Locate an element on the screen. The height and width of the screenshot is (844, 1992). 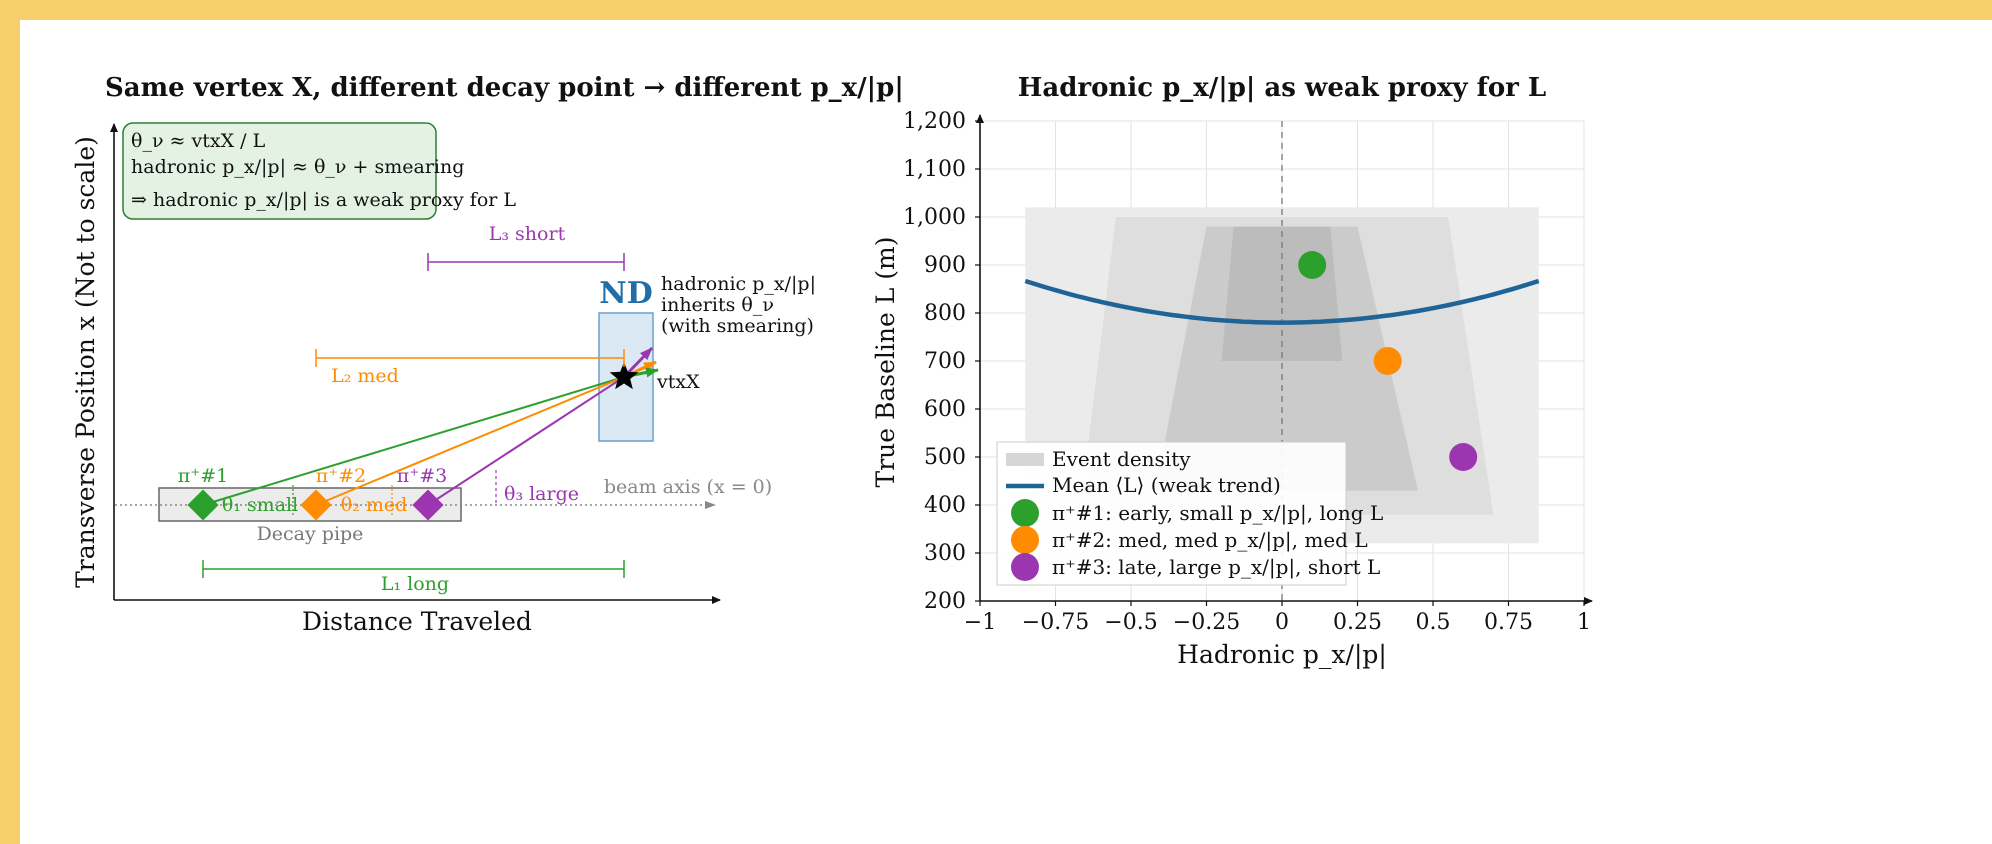
theta3-label: θ₃ large is located at coordinates (541, 494).